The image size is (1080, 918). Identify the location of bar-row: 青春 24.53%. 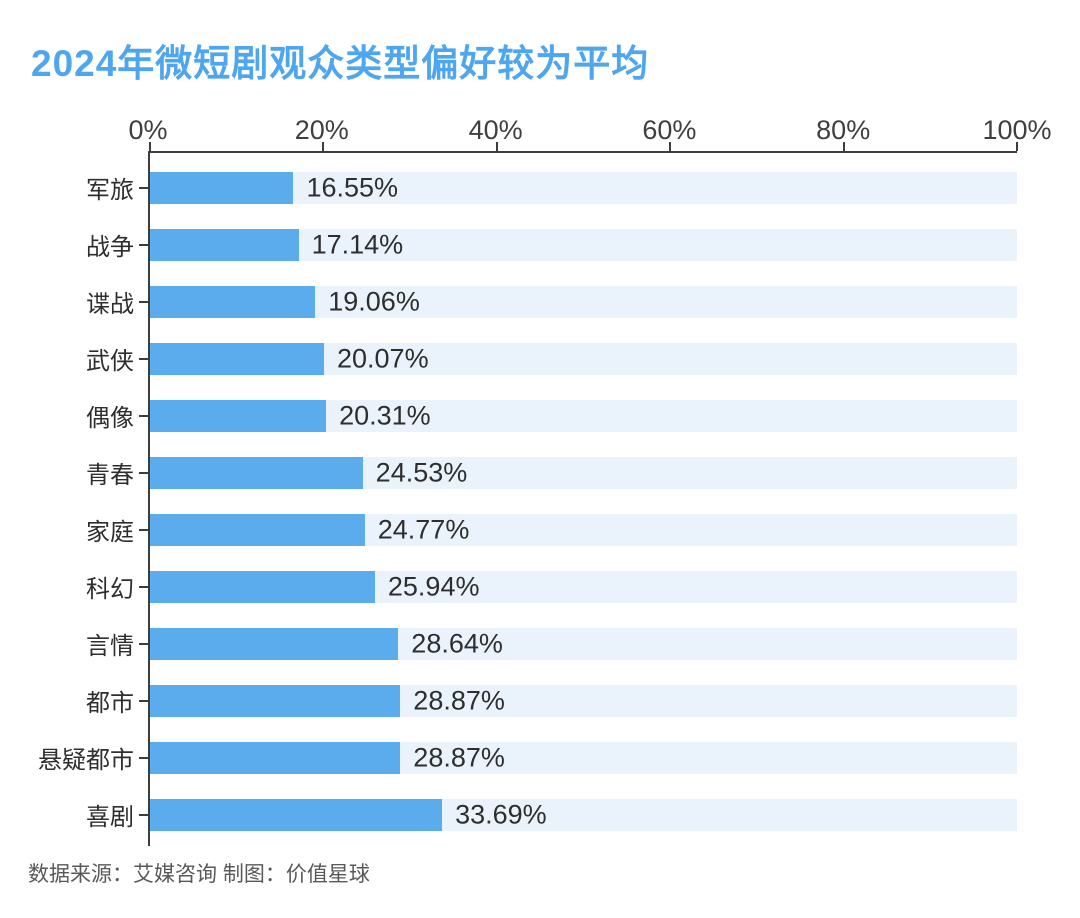
(551, 472).